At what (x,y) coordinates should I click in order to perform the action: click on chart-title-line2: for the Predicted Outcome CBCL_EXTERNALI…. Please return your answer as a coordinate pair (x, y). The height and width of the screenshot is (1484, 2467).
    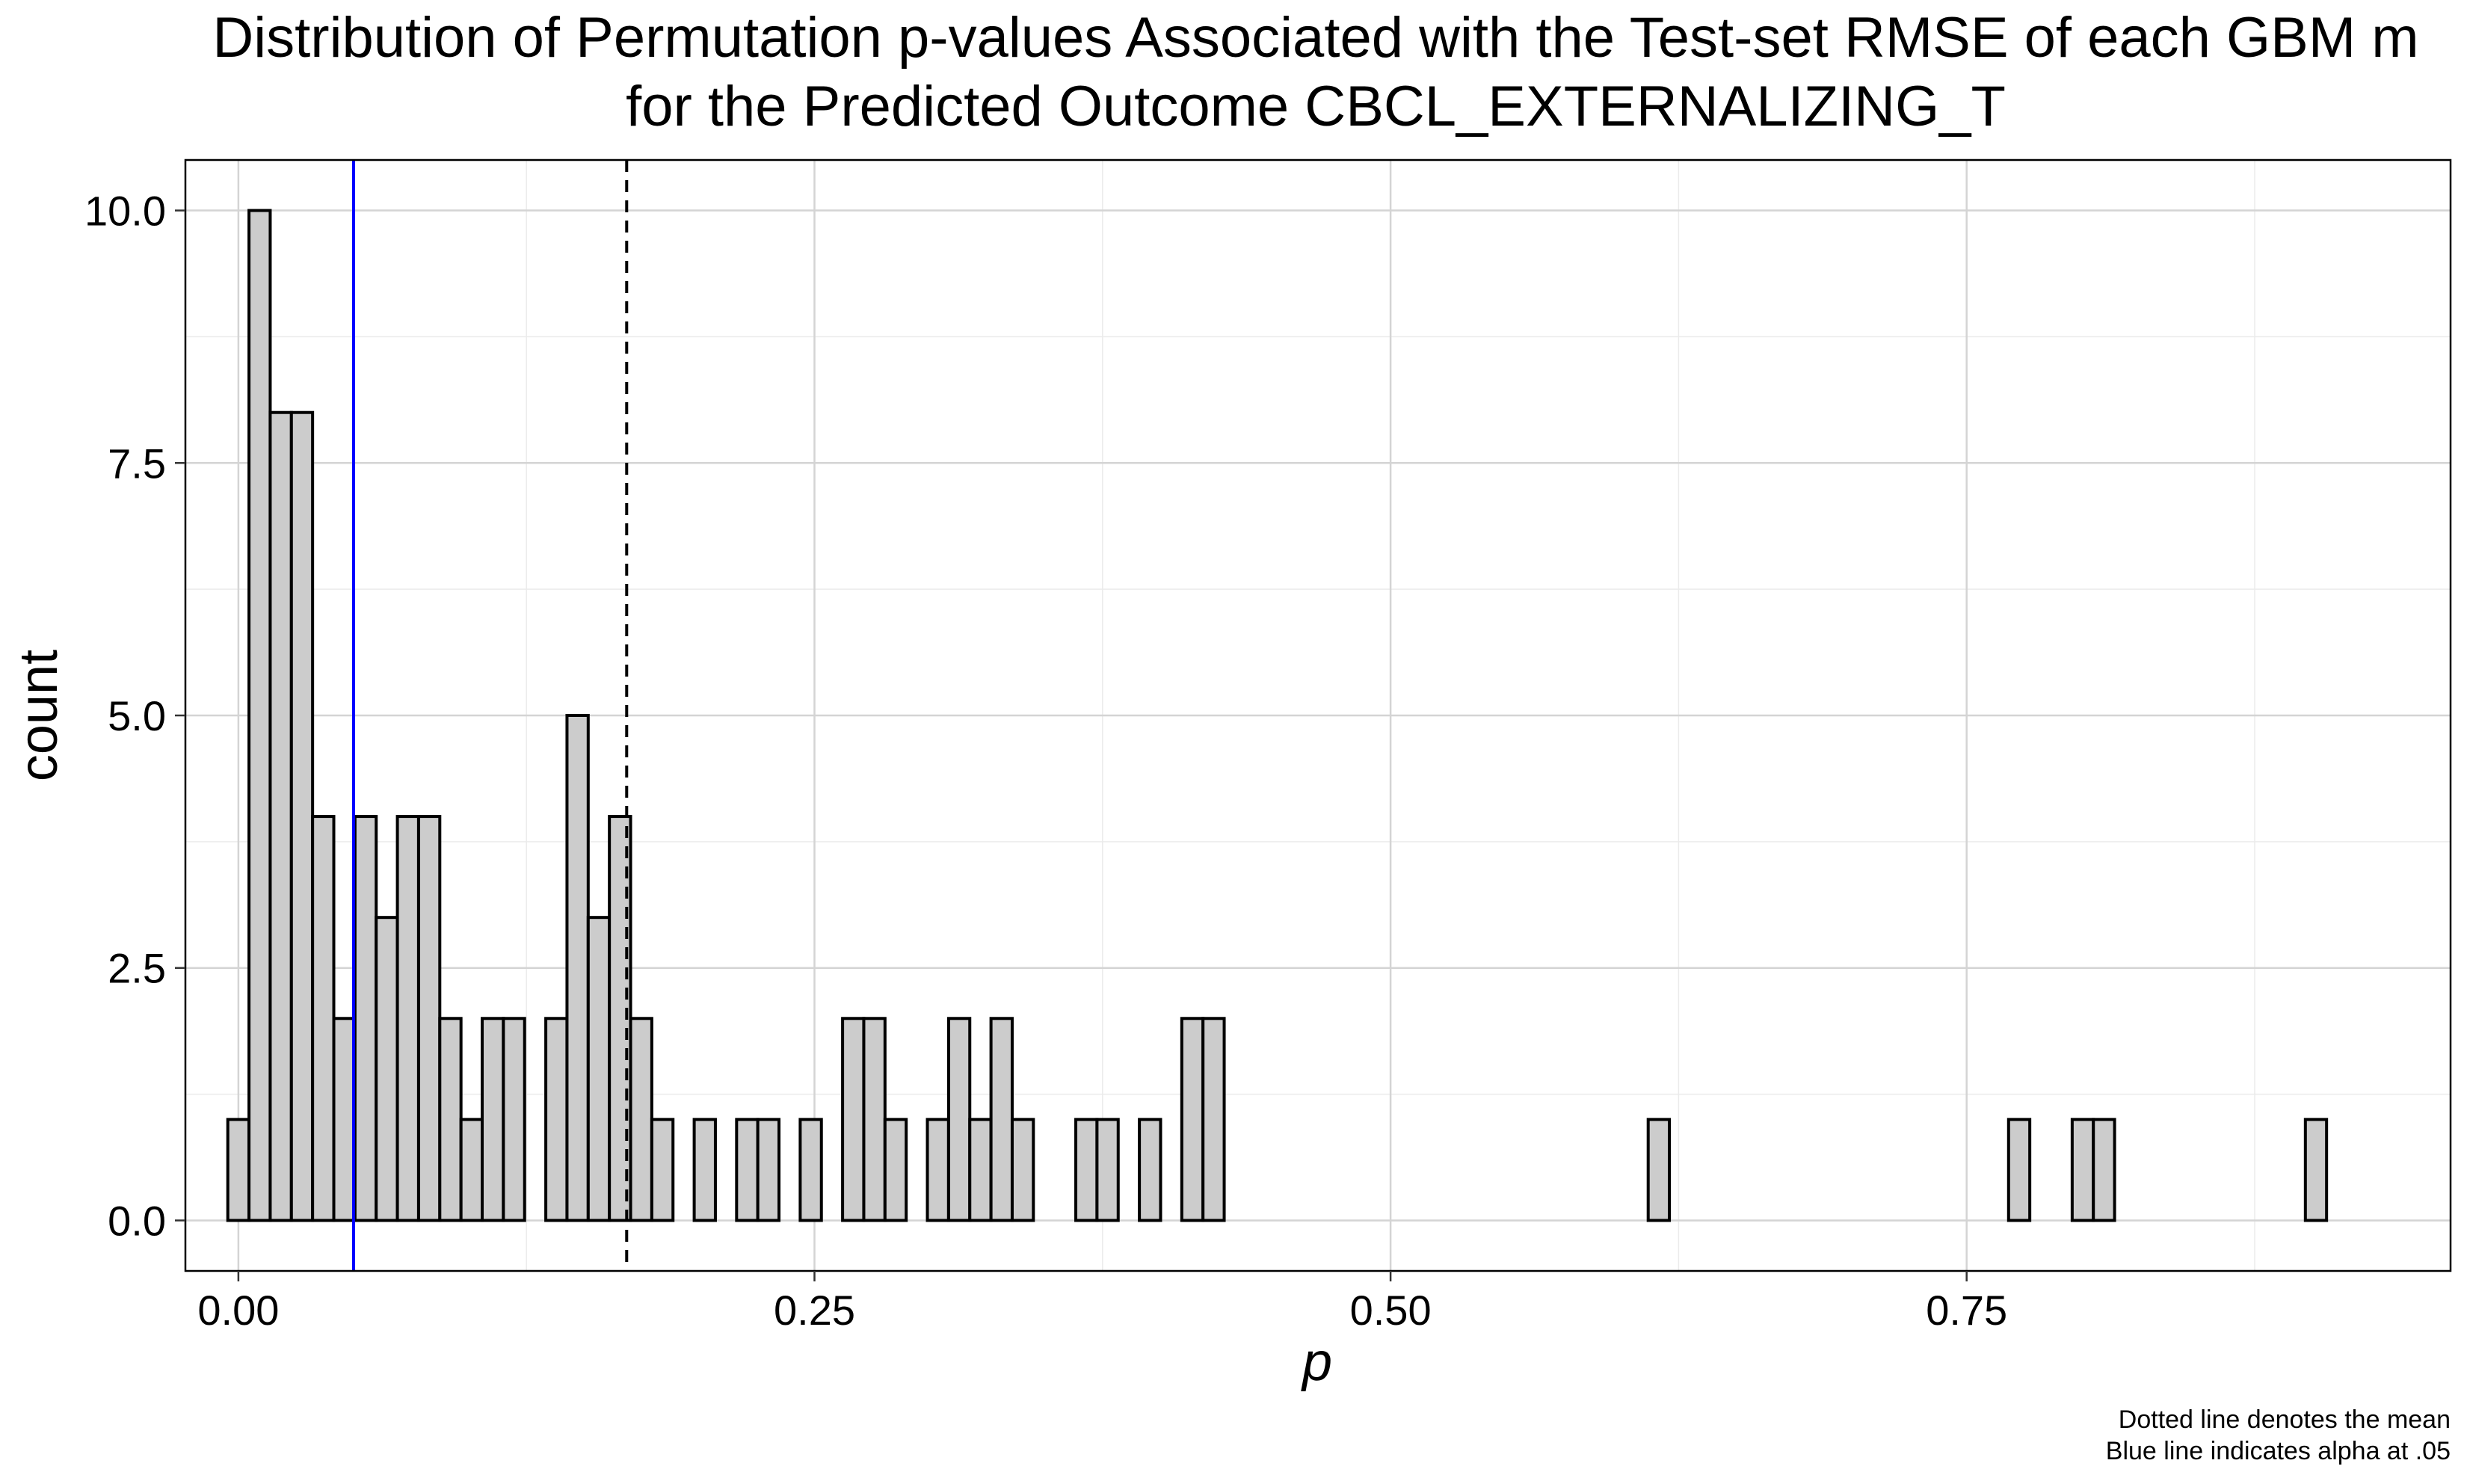
    Looking at the image, I should click on (1316, 107).